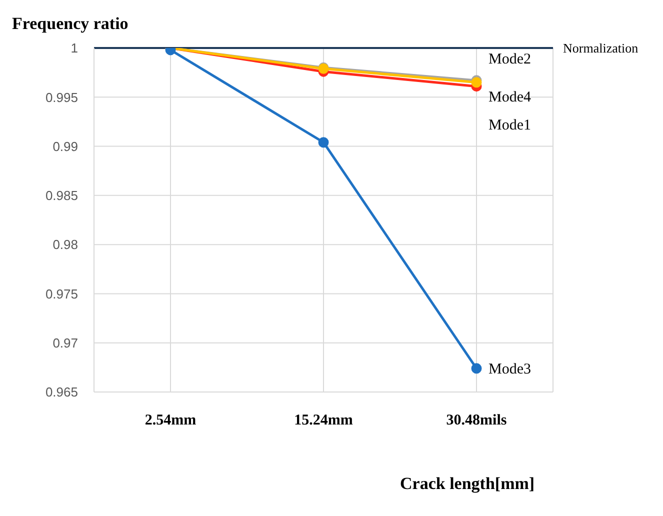 The image size is (663, 516). I want to click on text: Mode1, so click(509, 125).